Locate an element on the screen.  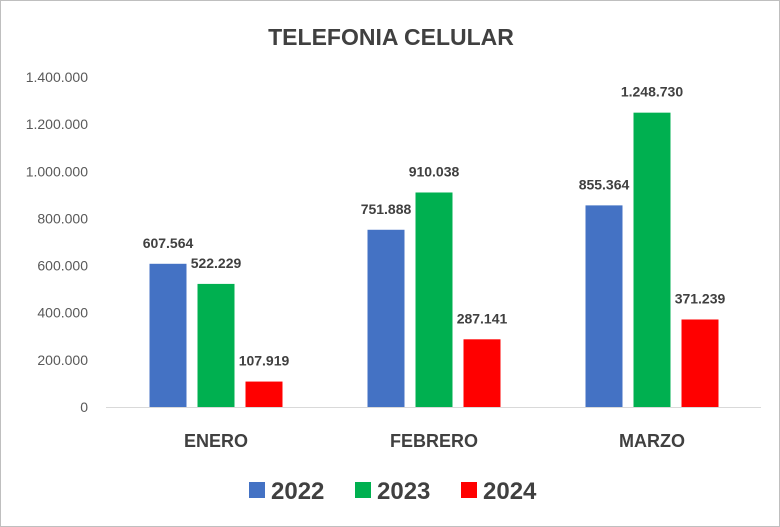
data-label: 855.364 is located at coordinates (604, 184).